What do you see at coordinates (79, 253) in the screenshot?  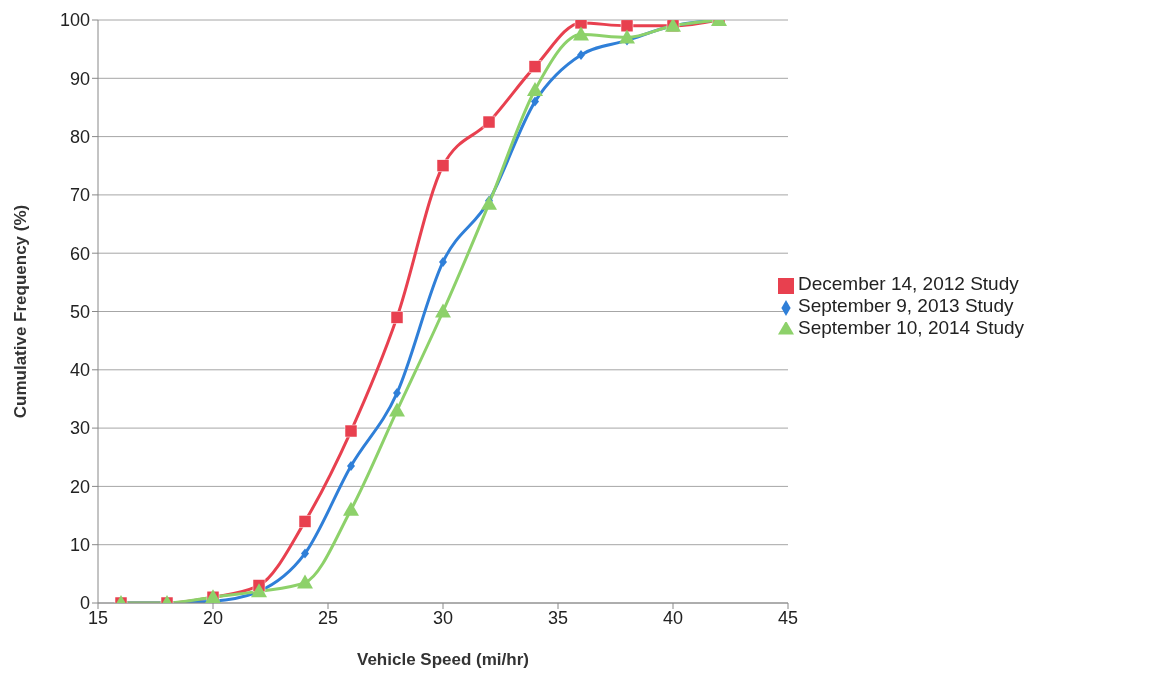 I see `y-tick-label: 60` at bounding box center [79, 253].